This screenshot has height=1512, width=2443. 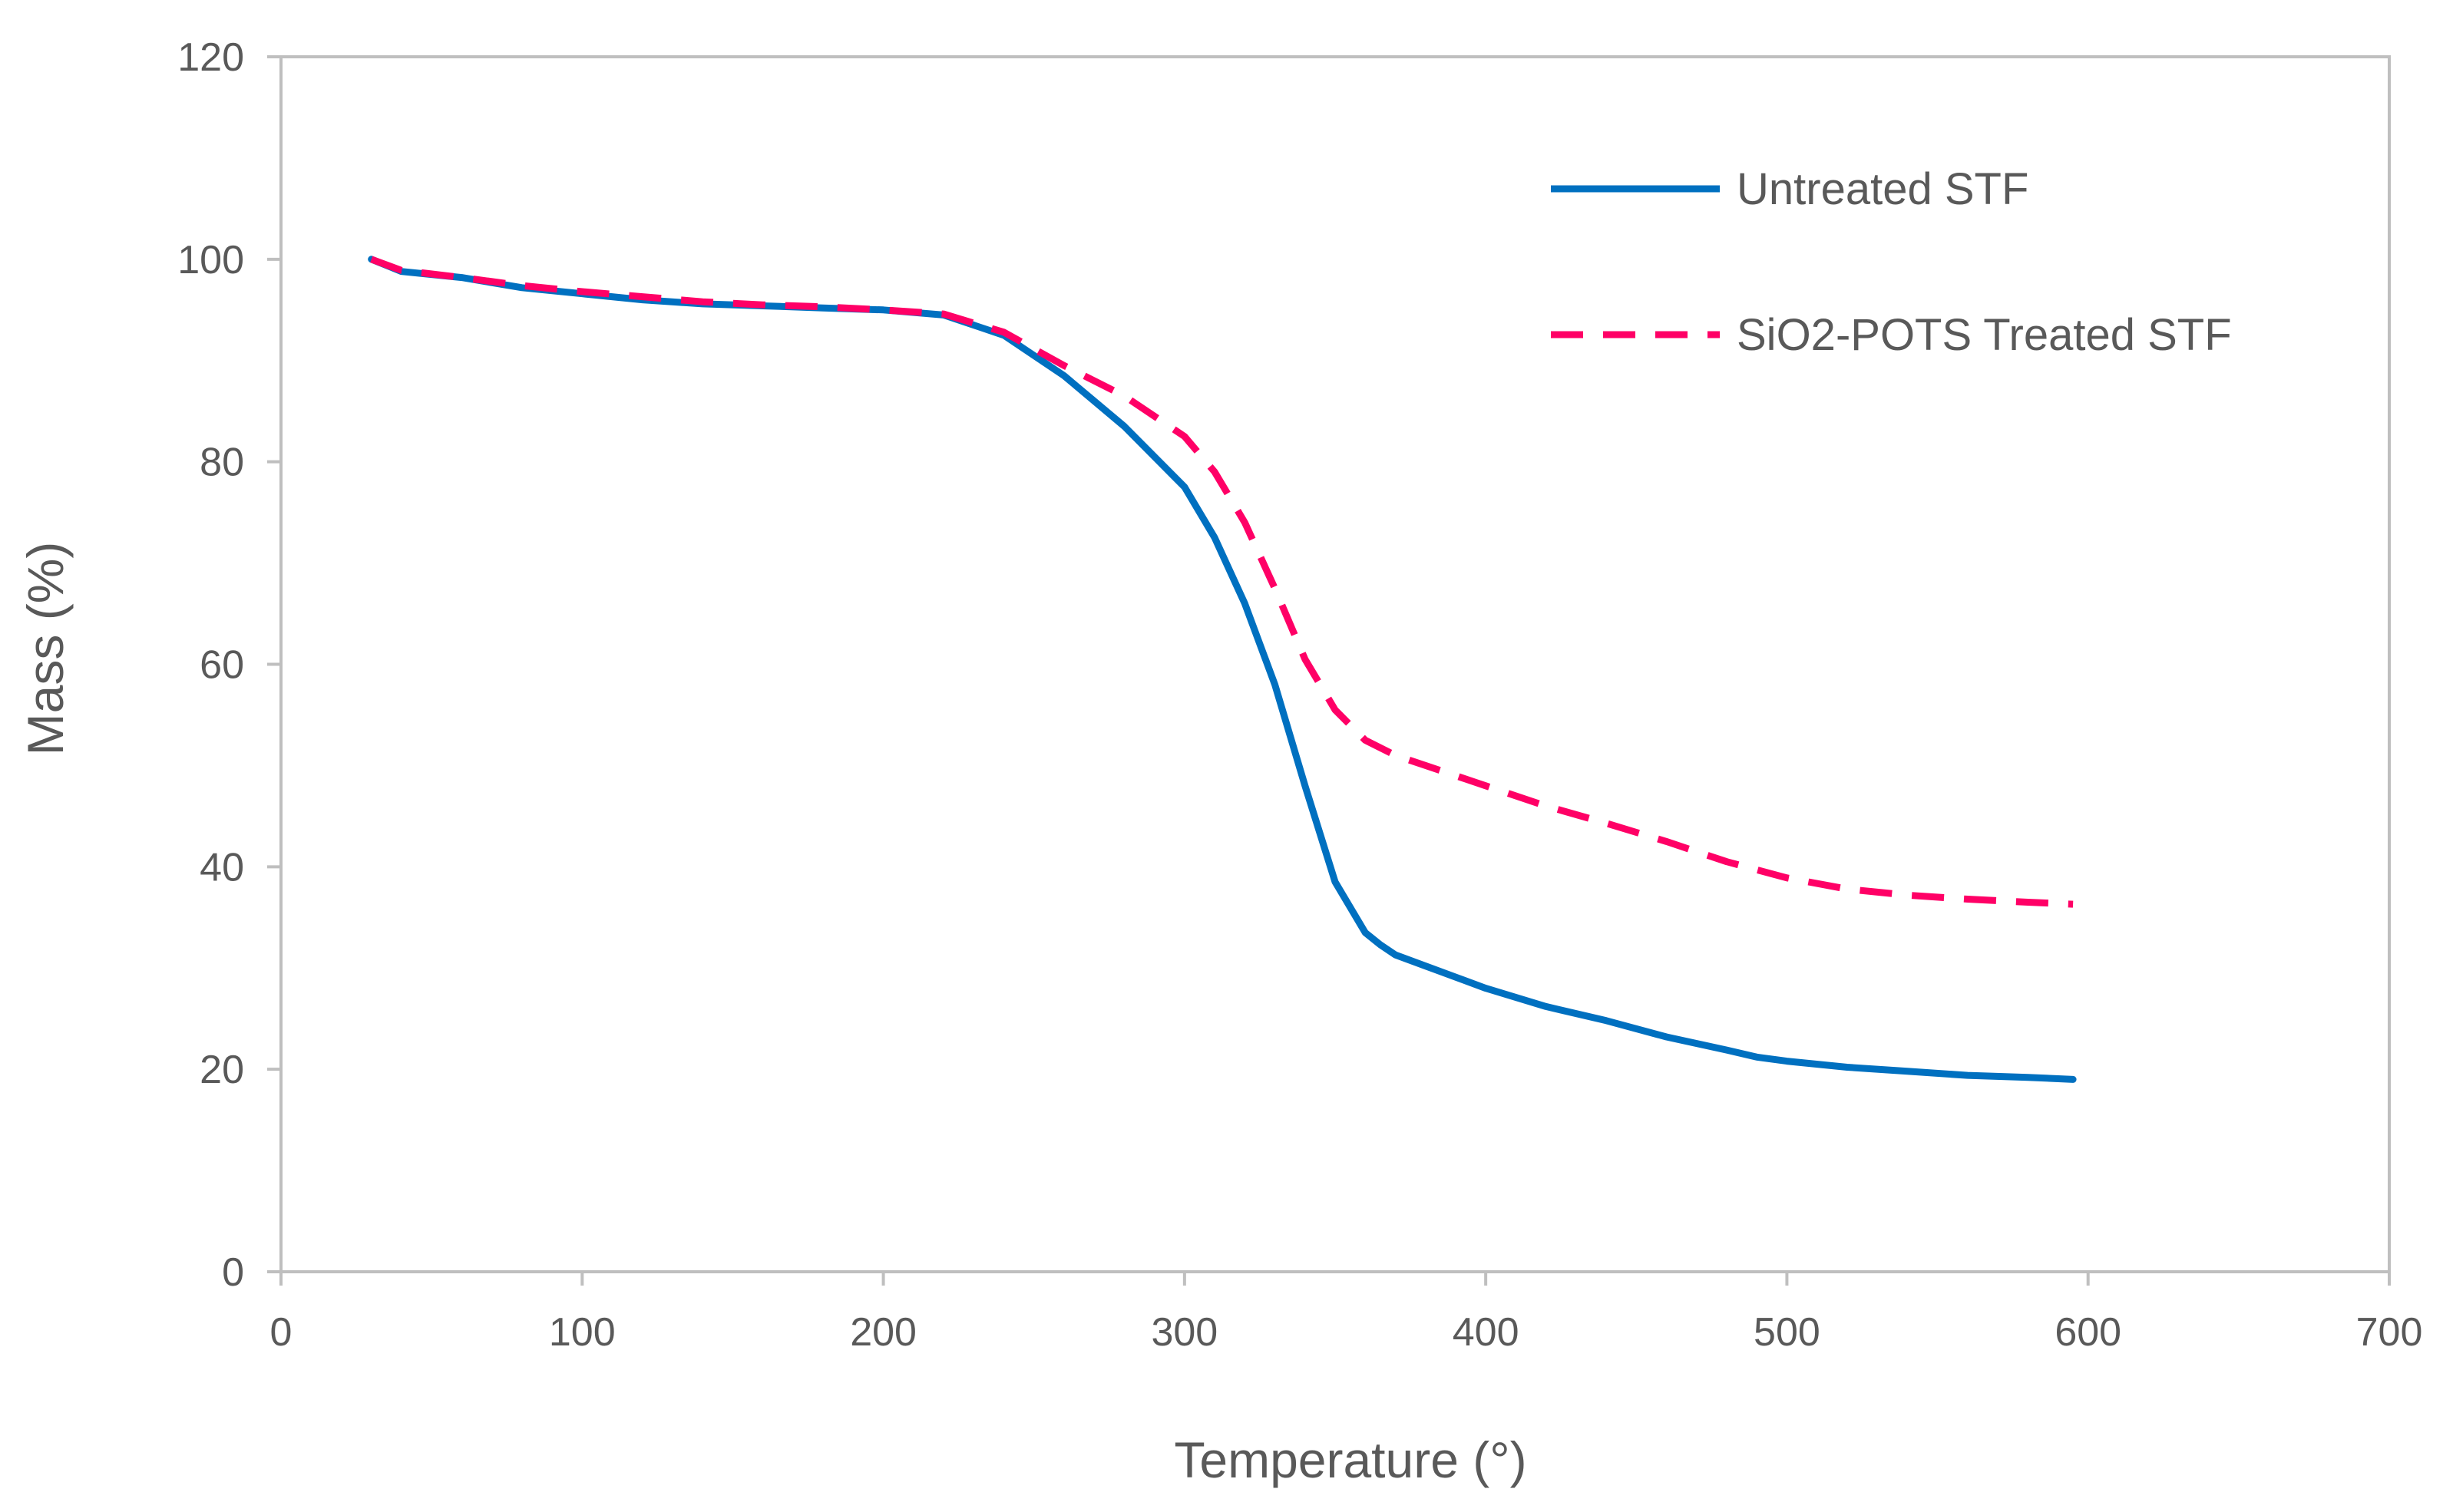 I want to click on y-tick-label: 60, so click(x=222, y=666).